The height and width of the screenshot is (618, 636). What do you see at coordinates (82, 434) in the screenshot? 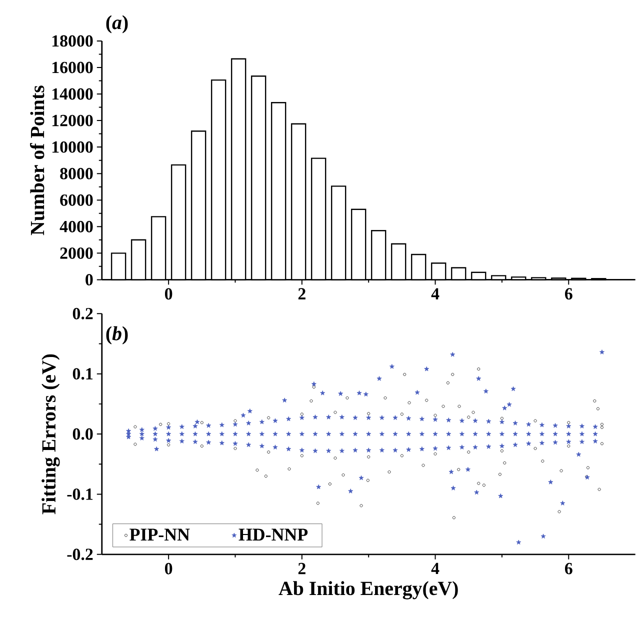
I see `y-tick-label: 0.0` at bounding box center [82, 434].